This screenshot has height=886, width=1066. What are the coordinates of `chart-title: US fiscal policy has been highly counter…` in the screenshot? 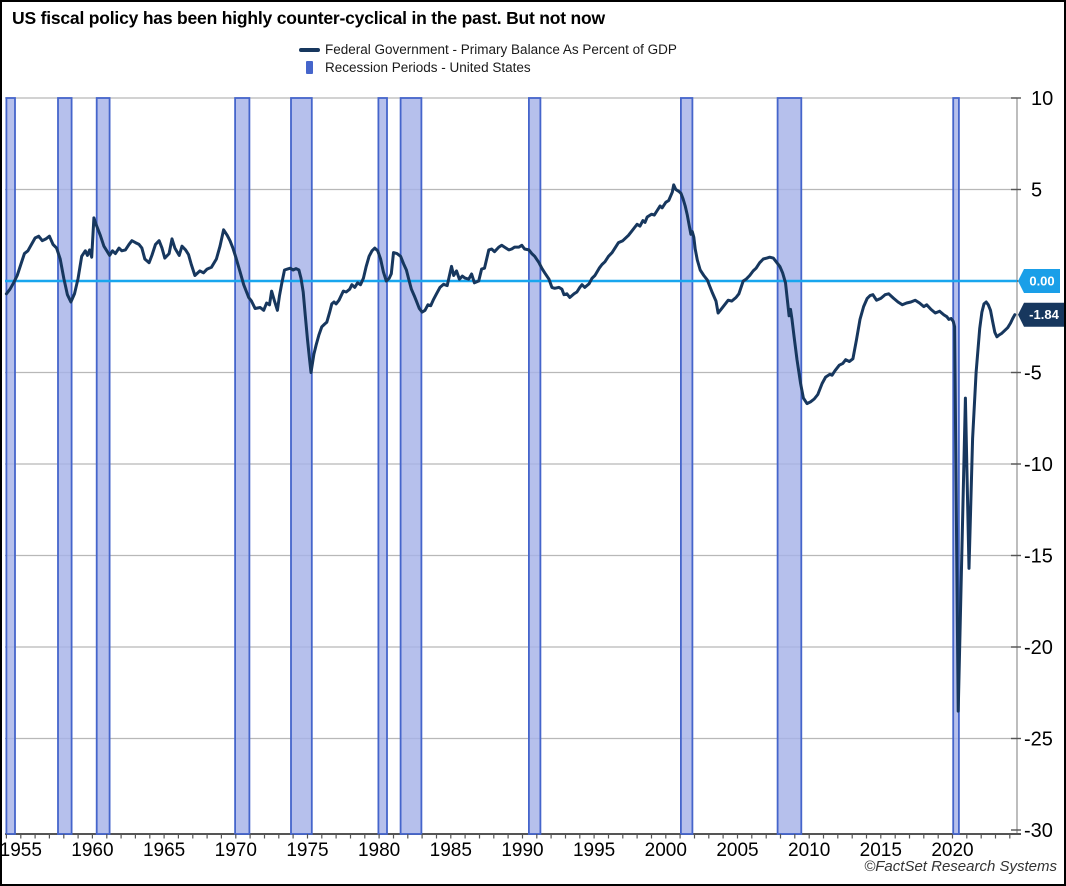 It's located at (308, 18).